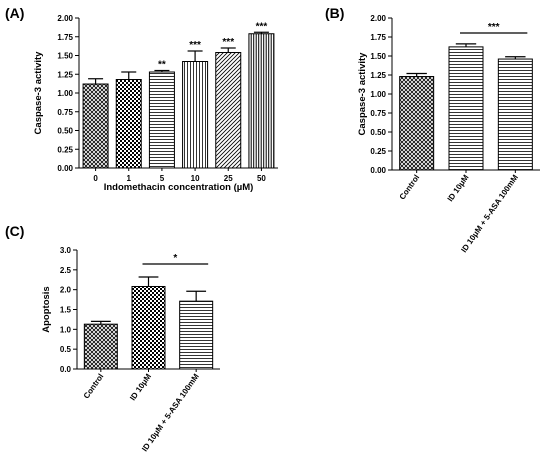 This screenshot has height=459, width=550. Describe the element at coordinates (66, 349) in the screenshot. I see `y-tick-label: 0.5` at that location.